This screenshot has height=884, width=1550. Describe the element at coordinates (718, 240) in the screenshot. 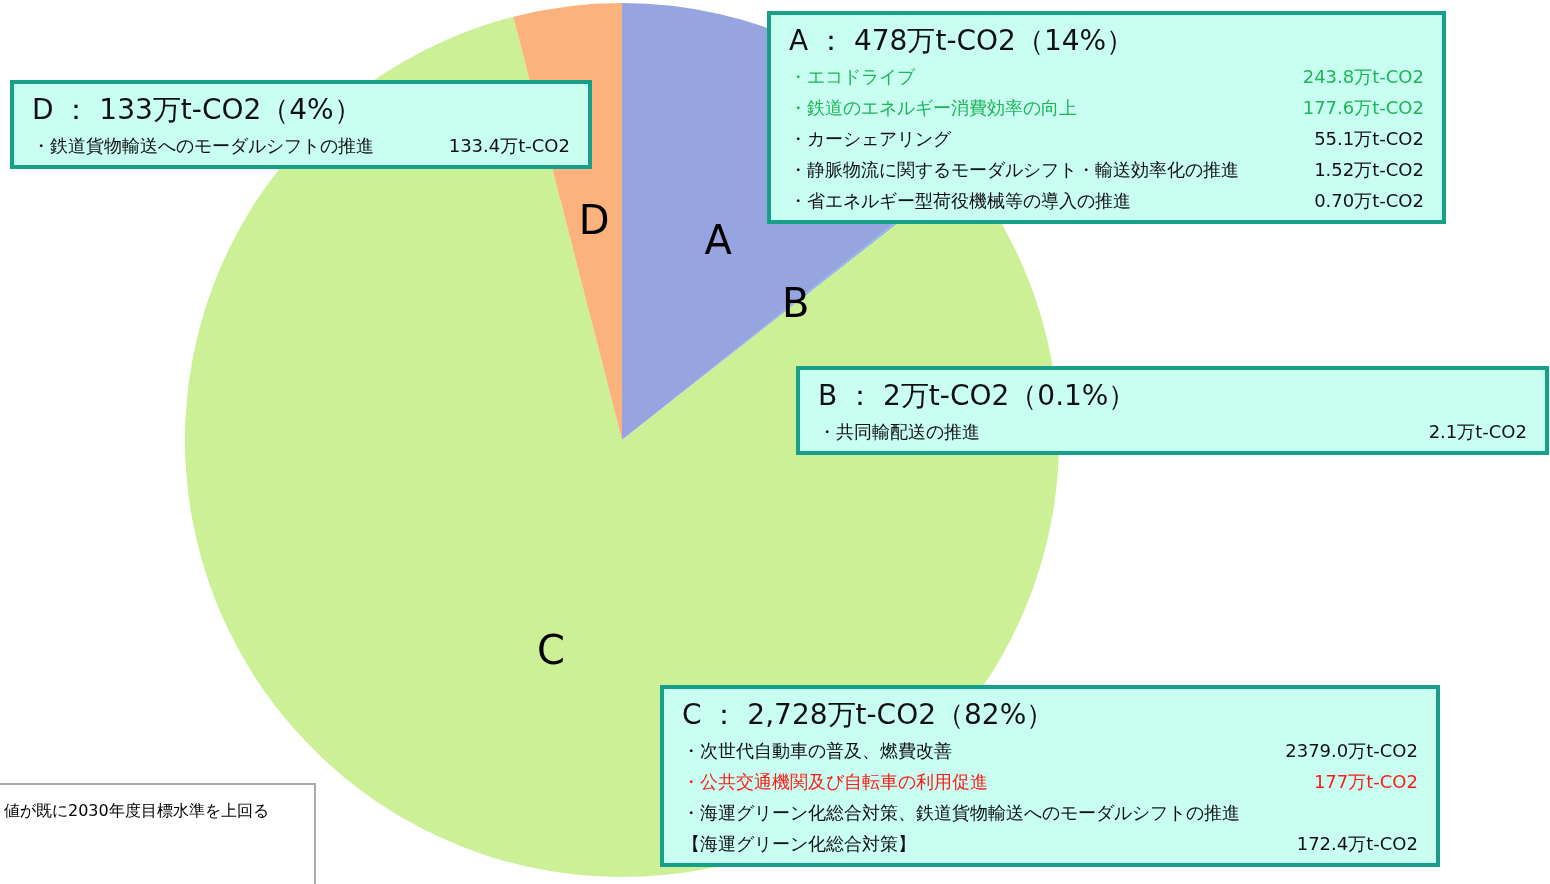

I see `slice-label: A` at that location.